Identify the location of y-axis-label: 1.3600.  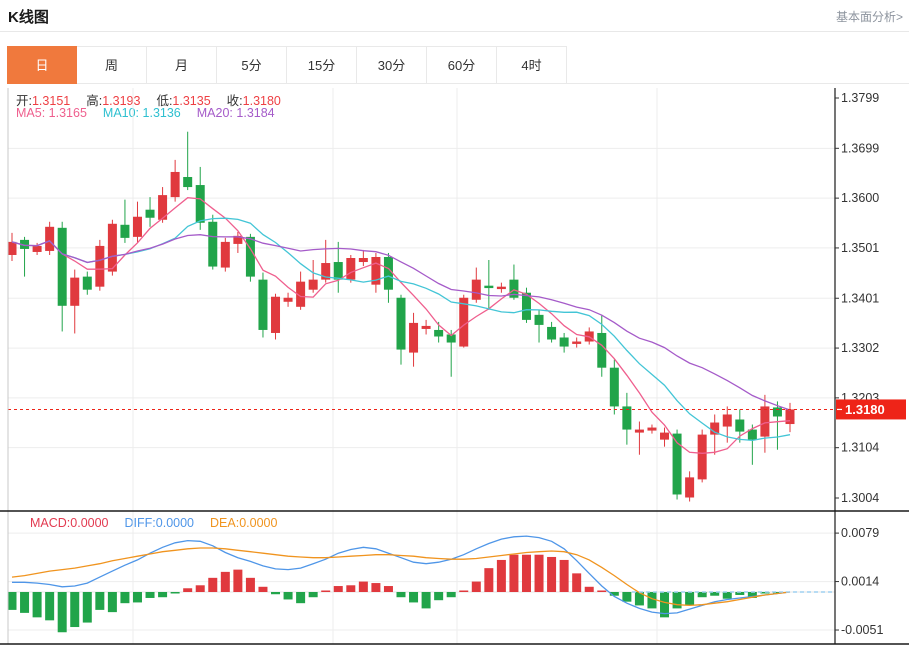
(860, 198).